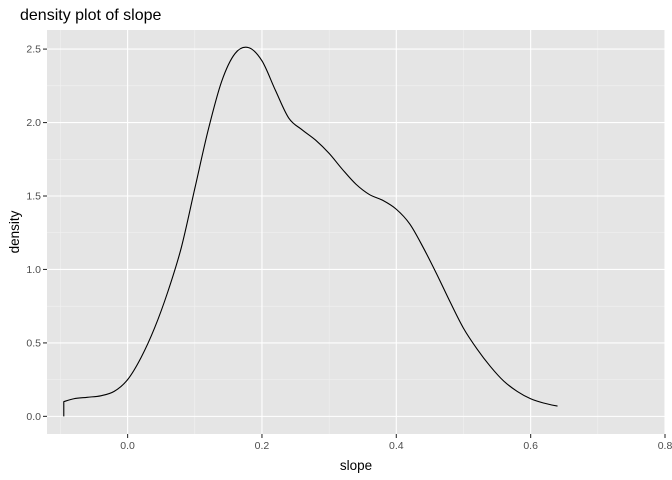  I want to click on x-tick-label: 0.2, so click(262, 446).